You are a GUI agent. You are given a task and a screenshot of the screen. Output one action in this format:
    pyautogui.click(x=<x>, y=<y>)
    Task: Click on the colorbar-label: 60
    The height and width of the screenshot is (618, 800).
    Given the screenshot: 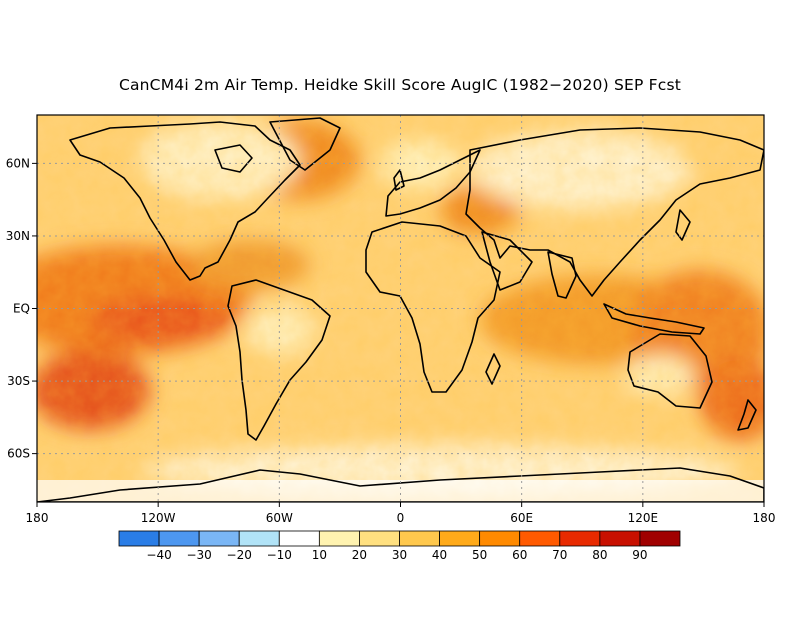 What is the action you would take?
    pyautogui.click(x=519, y=555)
    